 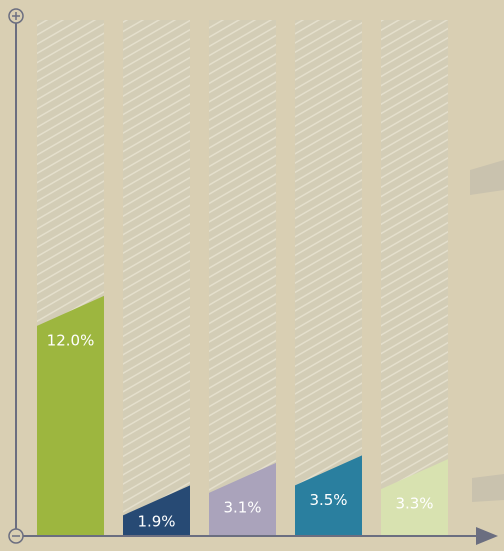 What do you see at coordinates (414, 504) in the screenshot?
I see `value-label: 3.3%` at bounding box center [414, 504].